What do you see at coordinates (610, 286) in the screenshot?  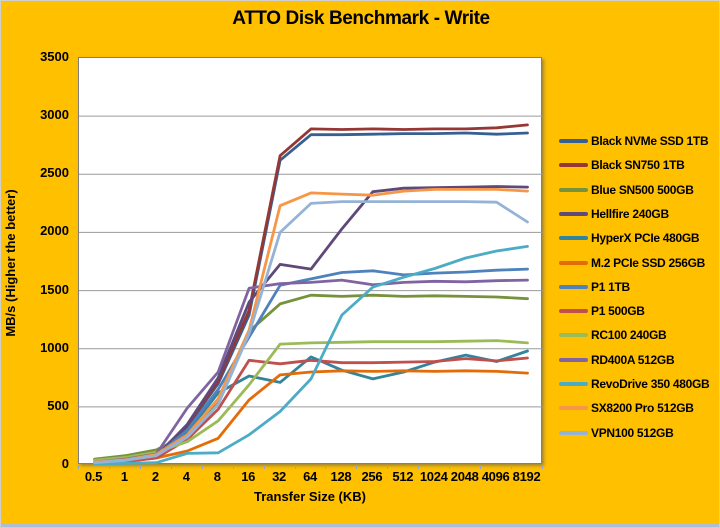 I see `legend-label: P1 1TB` at bounding box center [610, 286].